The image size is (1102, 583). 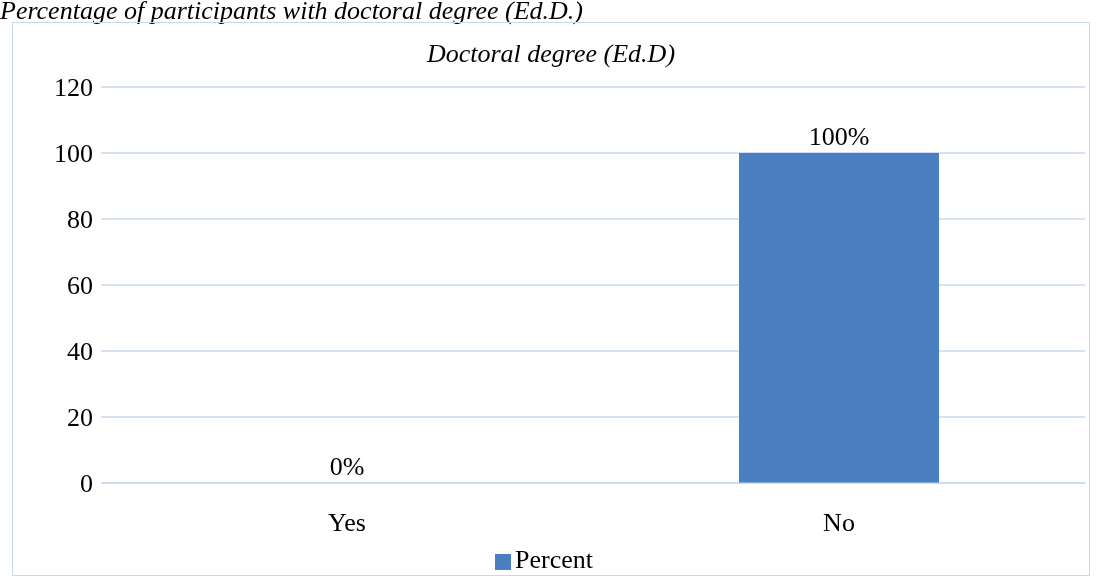 I want to click on text: Percentage of participants with doctoral degree (Ed.D.), so click(x=291, y=13).